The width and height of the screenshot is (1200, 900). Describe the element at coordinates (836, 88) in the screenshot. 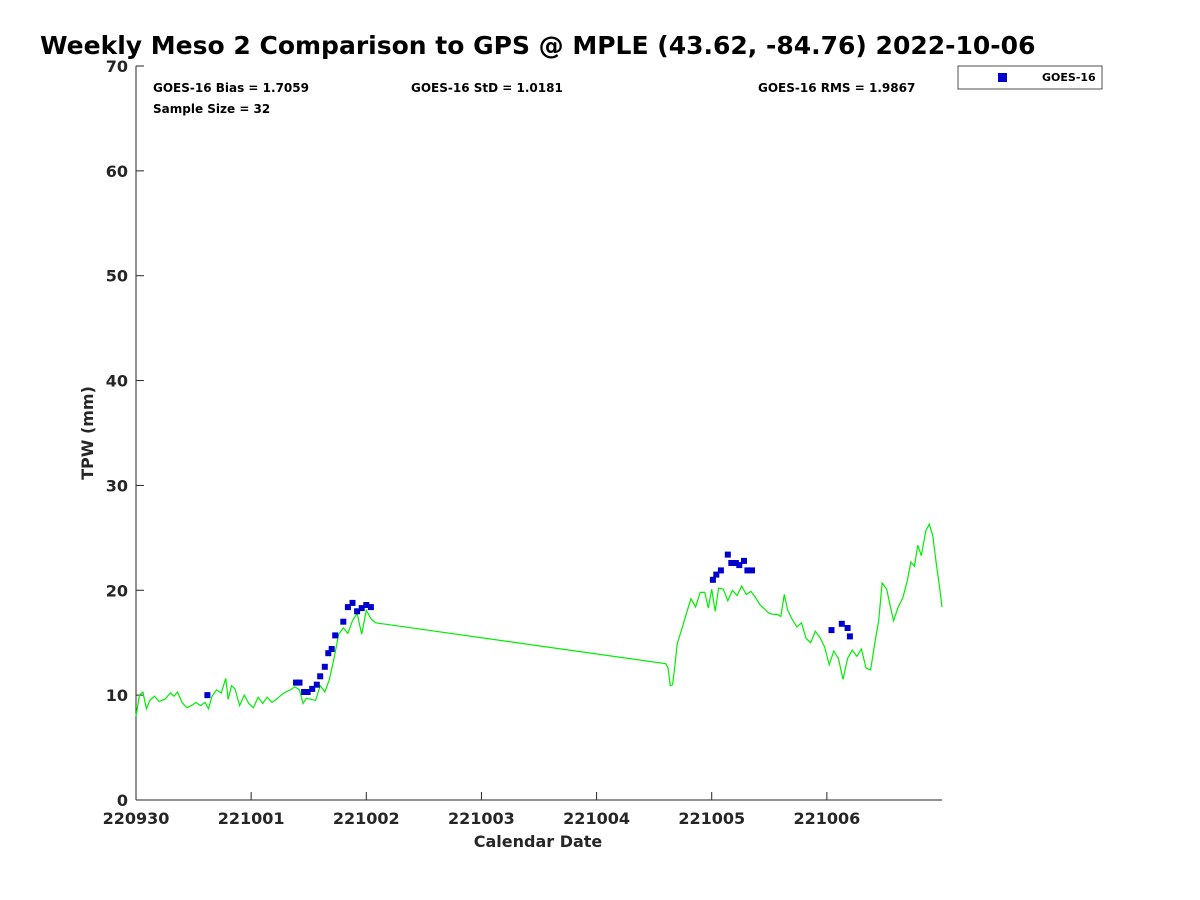

I see `rms-stat: GOES-16 RMS = 1.9867` at that location.